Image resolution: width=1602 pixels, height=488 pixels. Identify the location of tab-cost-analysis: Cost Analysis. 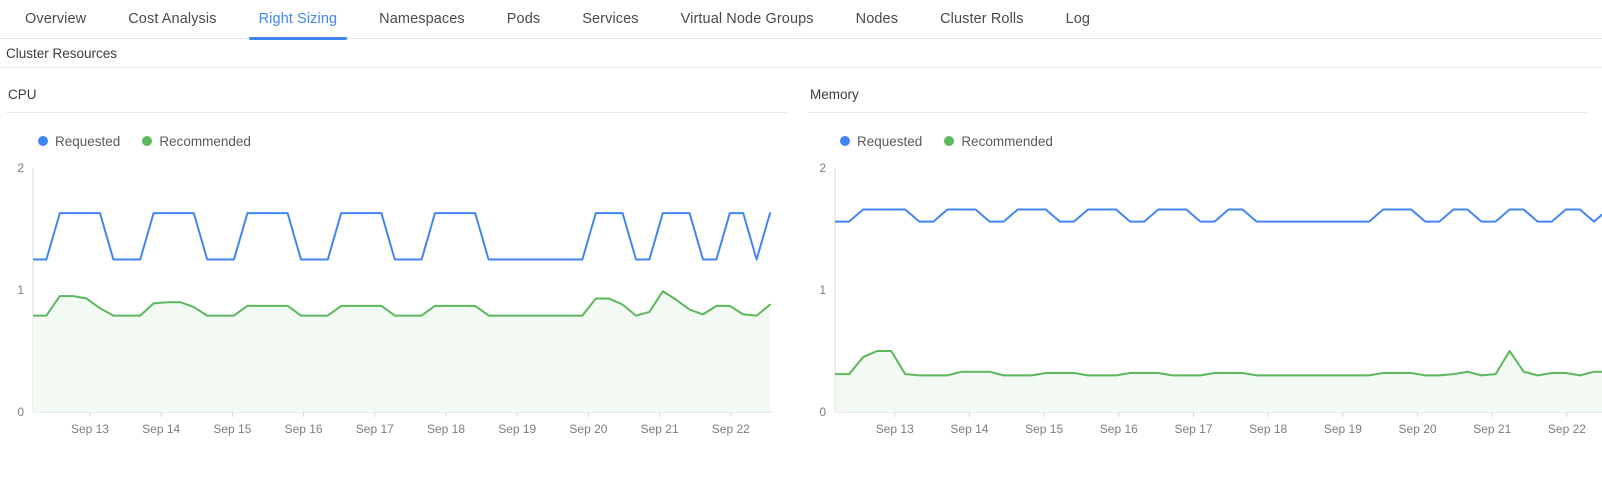
(172, 19).